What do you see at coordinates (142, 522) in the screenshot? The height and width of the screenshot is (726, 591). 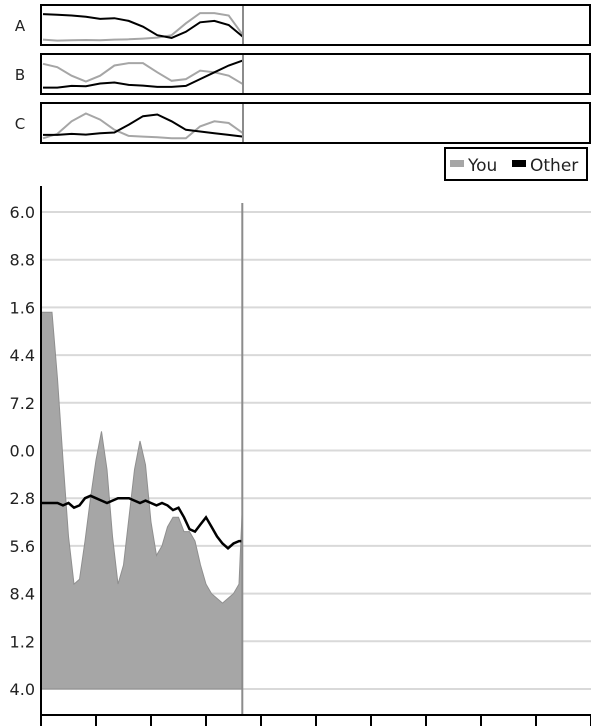 I see `series-other-line` at bounding box center [142, 522].